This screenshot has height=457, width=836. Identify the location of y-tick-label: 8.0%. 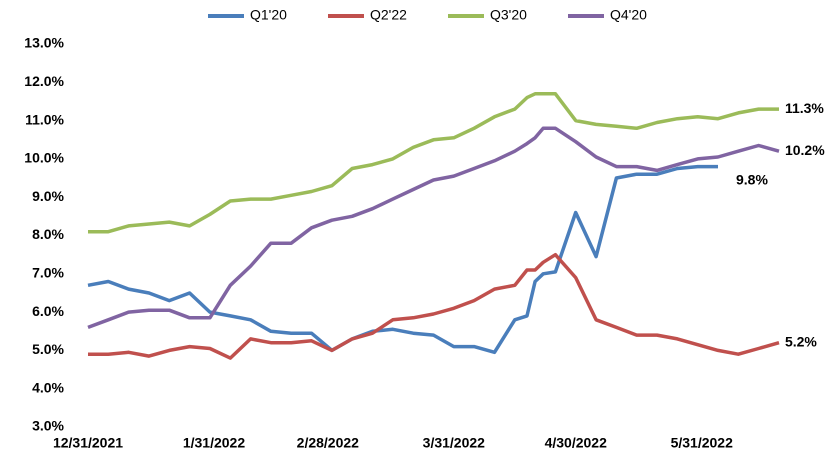
(48, 234).